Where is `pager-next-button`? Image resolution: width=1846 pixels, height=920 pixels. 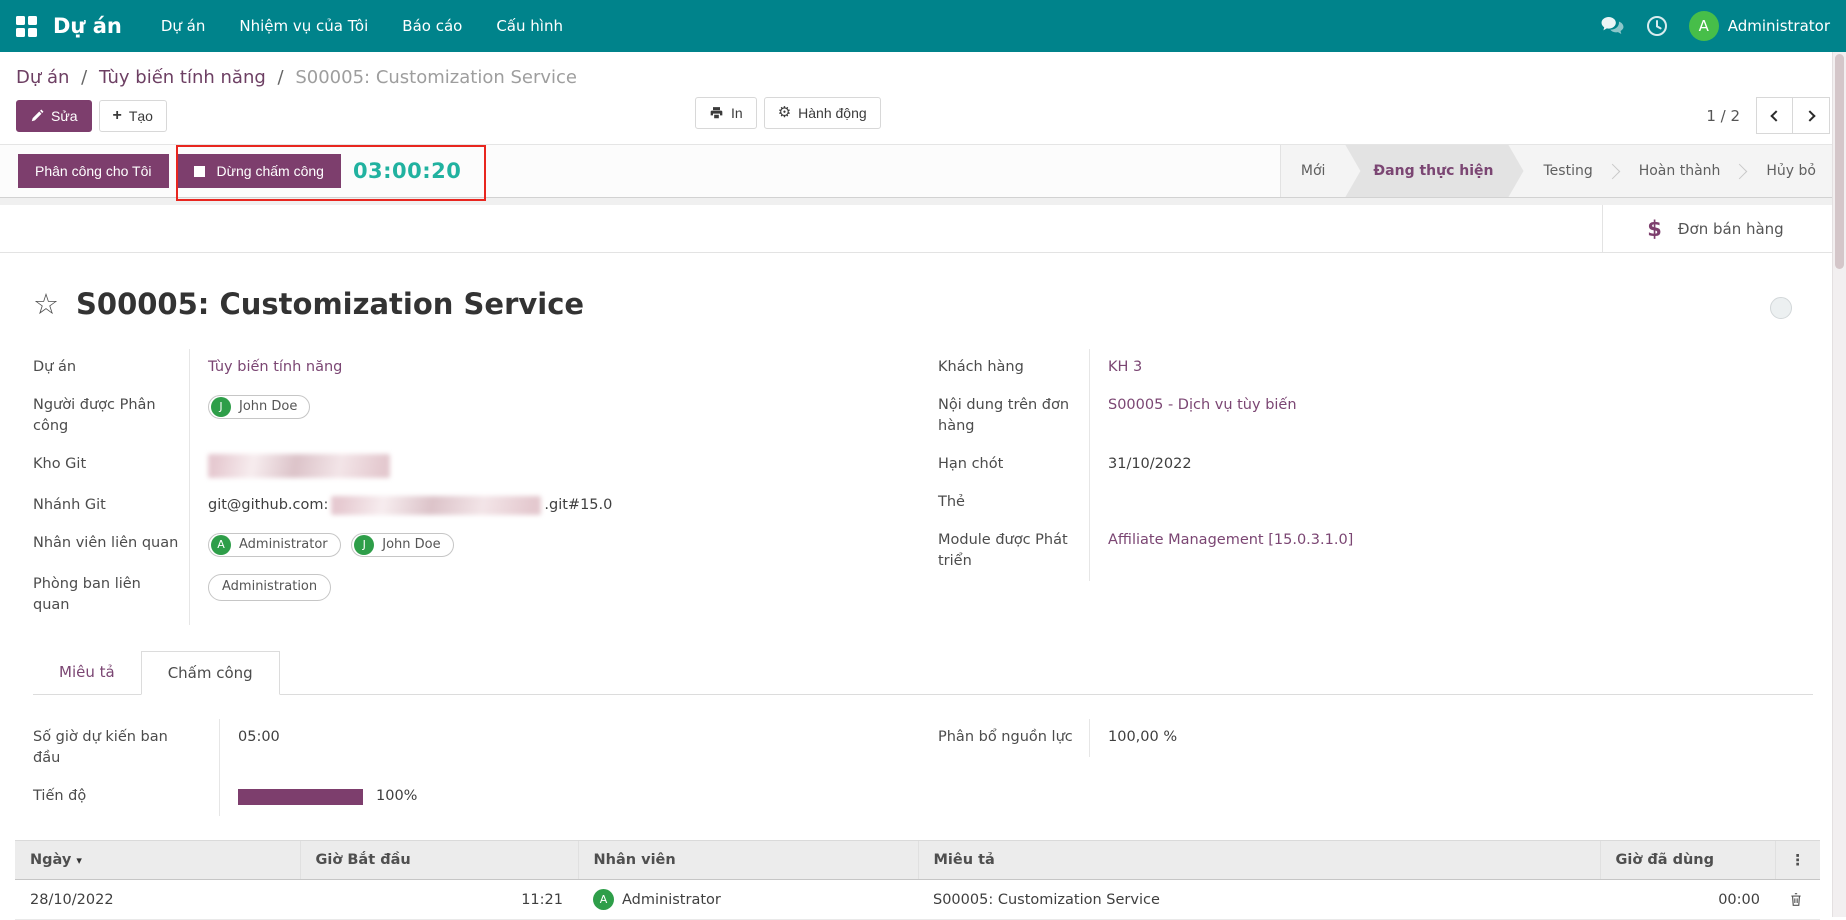
pager-next-button is located at coordinates (1811, 115).